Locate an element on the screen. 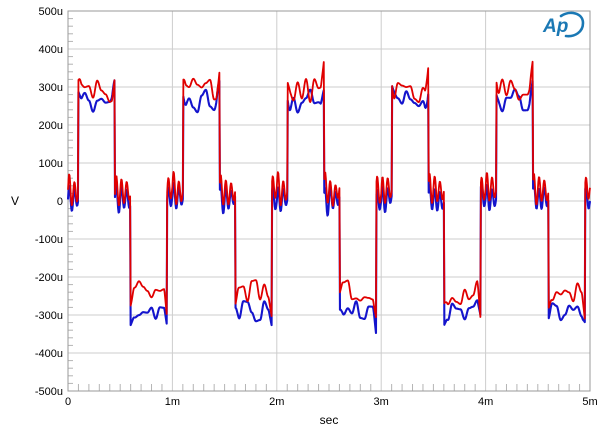 This screenshot has width=600, height=440. x-tick-label: 3m is located at coordinates (381, 402).